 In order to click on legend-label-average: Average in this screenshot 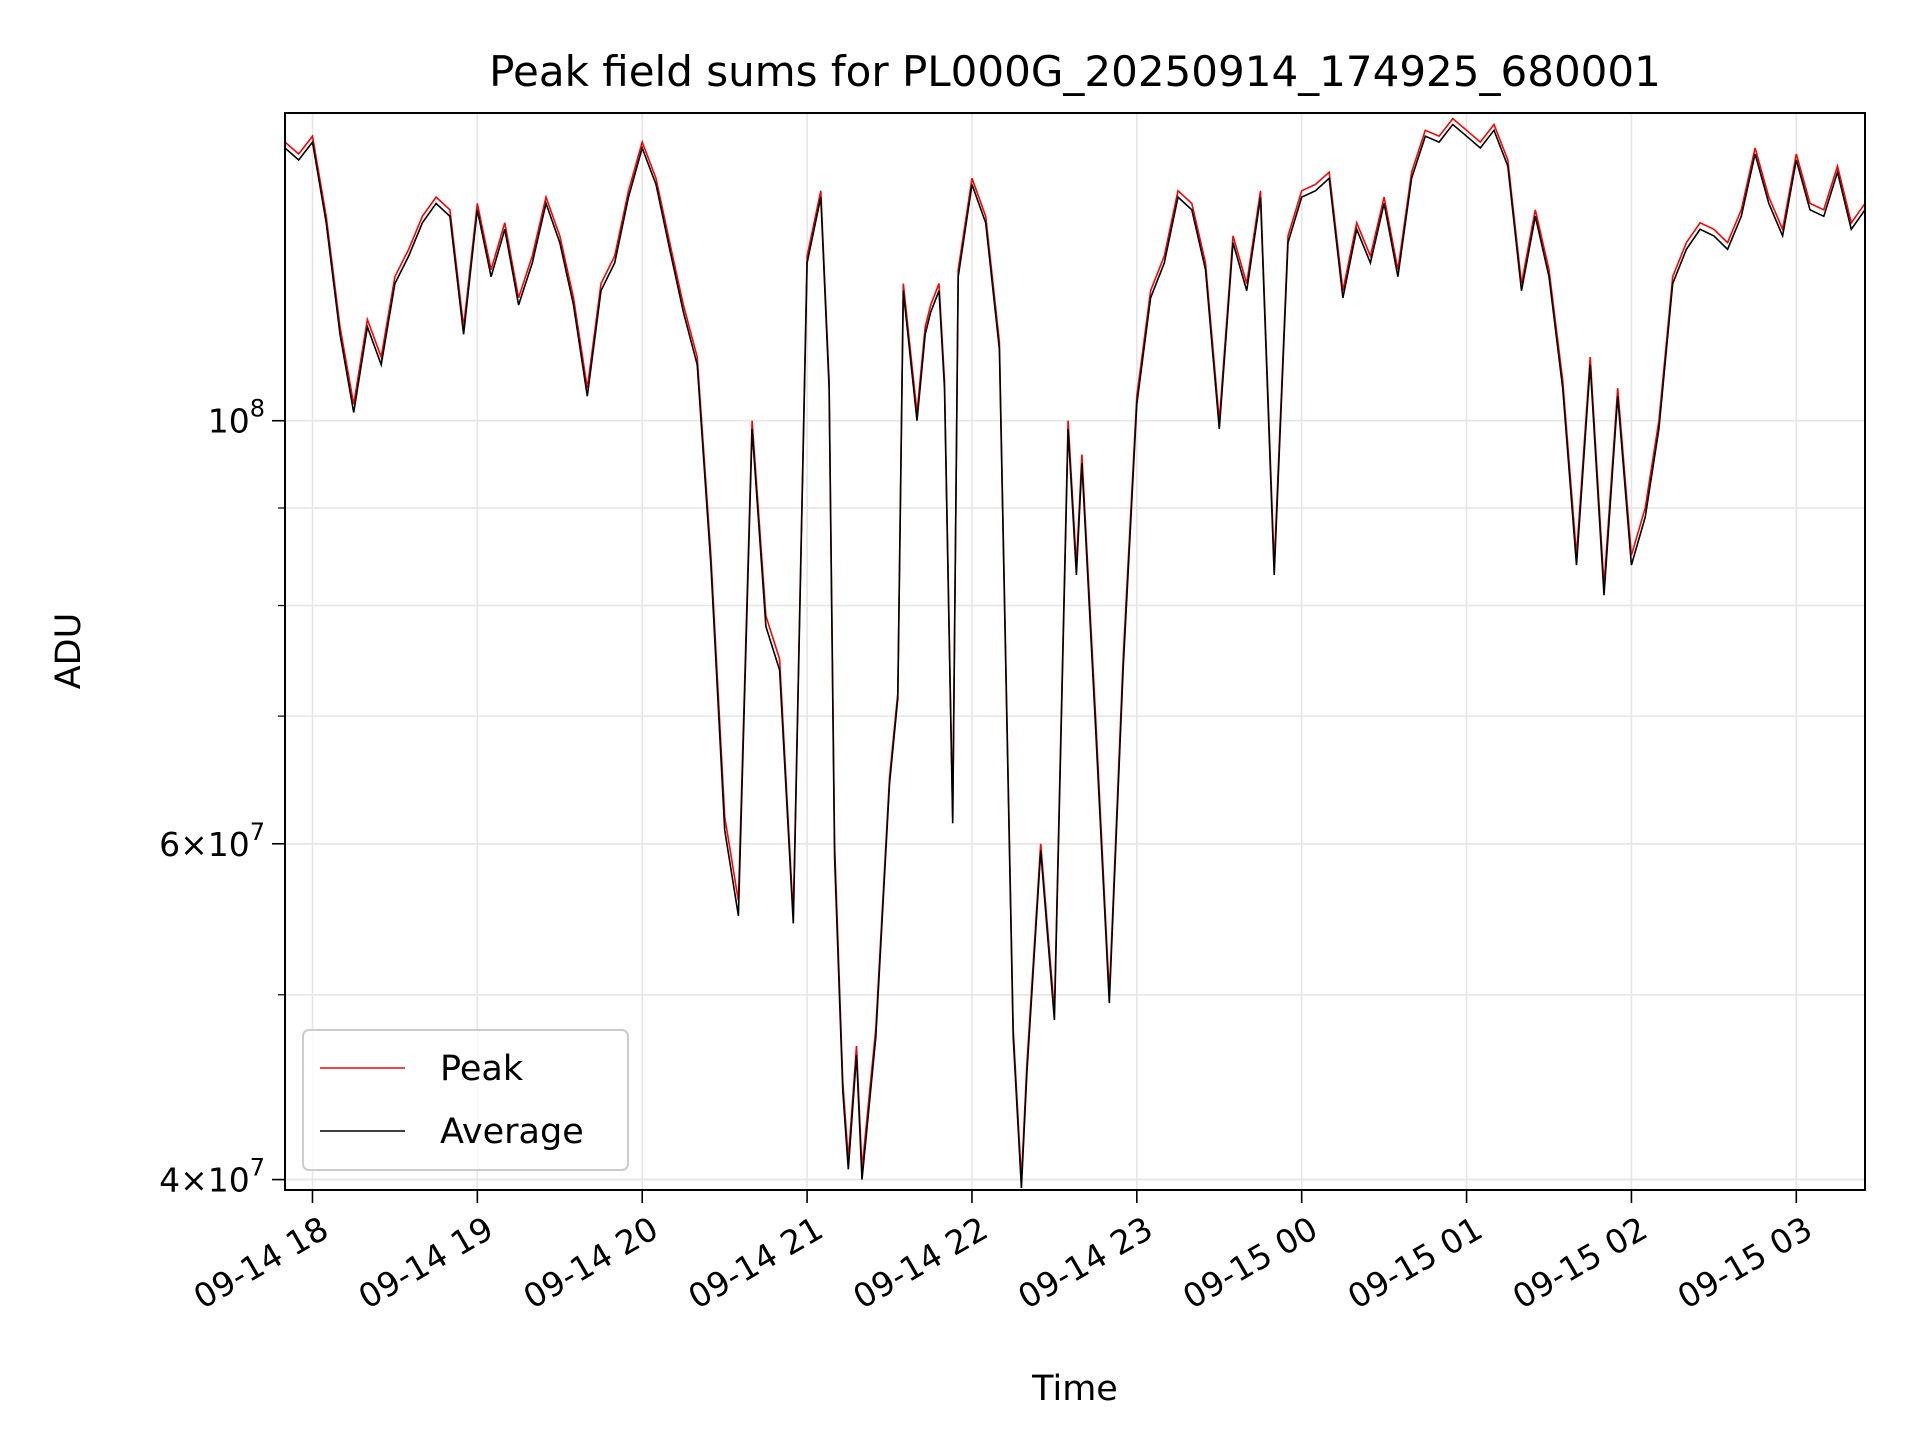, I will do `click(512, 1132)`.